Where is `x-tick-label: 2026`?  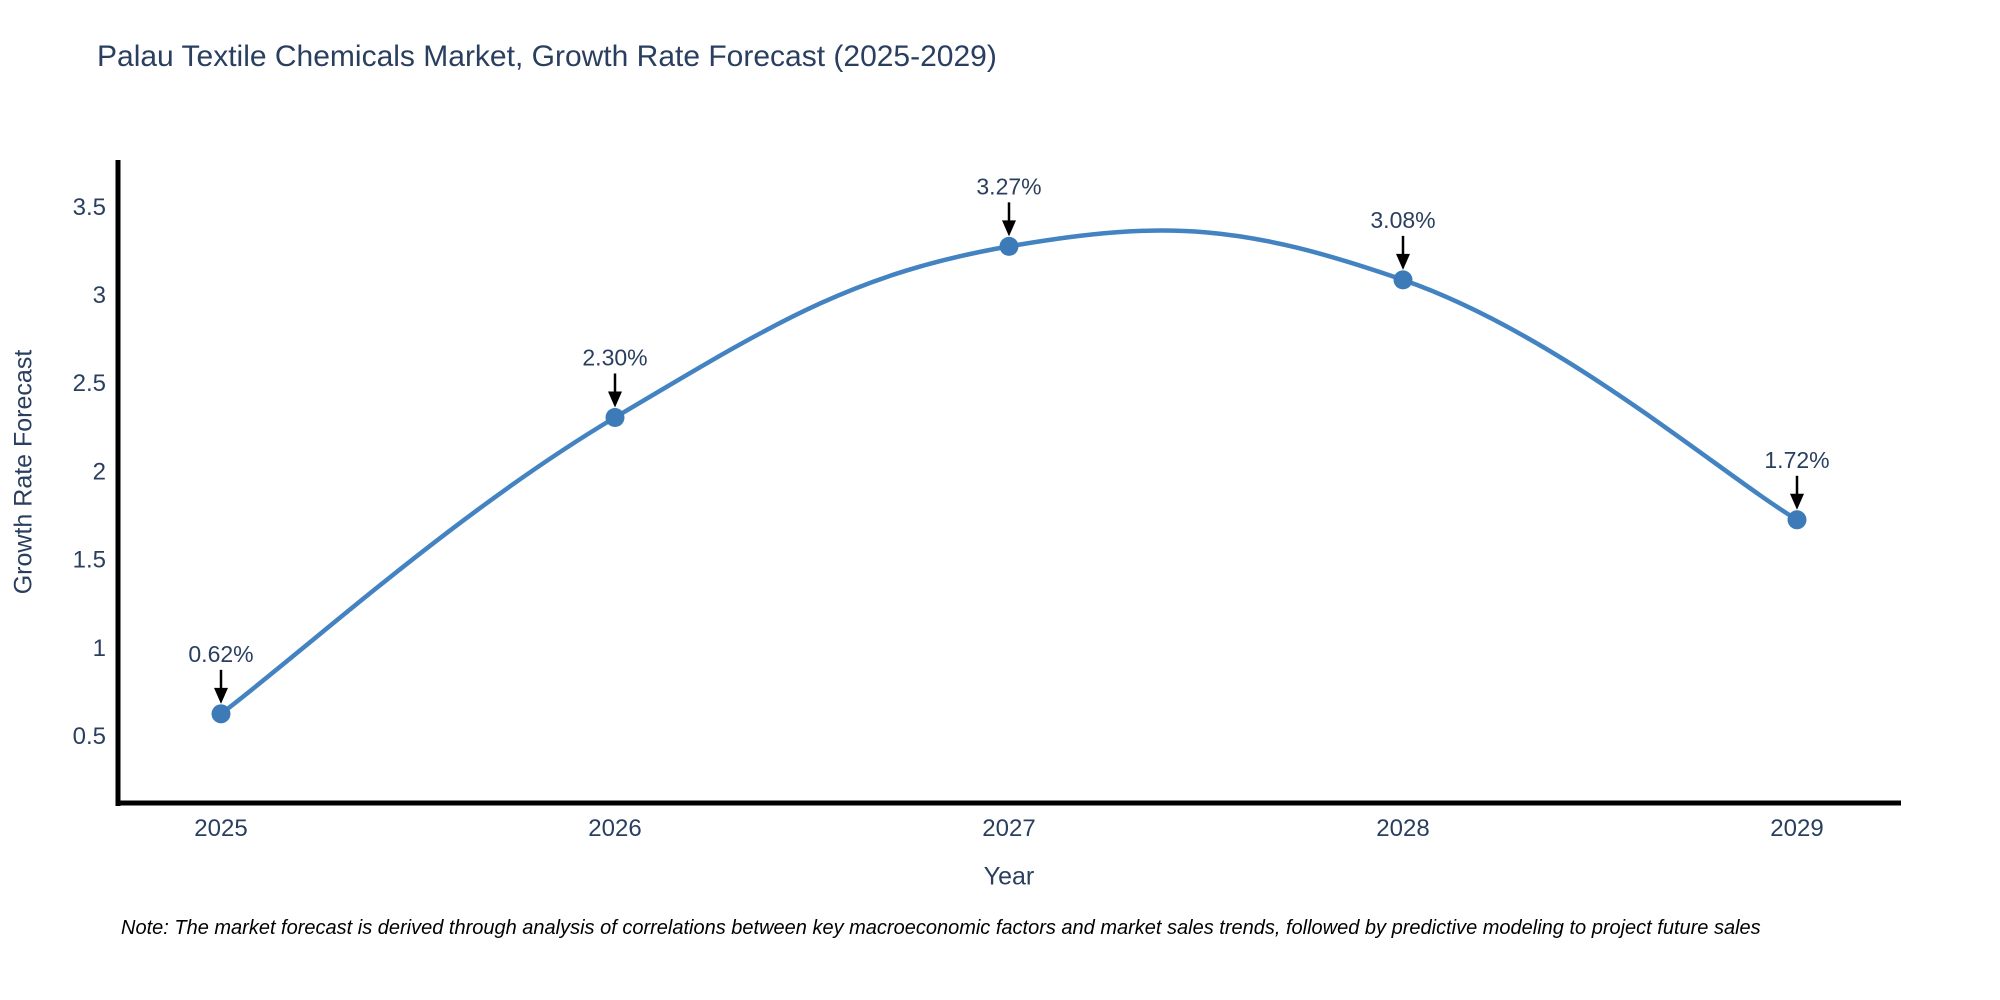
x-tick-label: 2026 is located at coordinates (614, 828).